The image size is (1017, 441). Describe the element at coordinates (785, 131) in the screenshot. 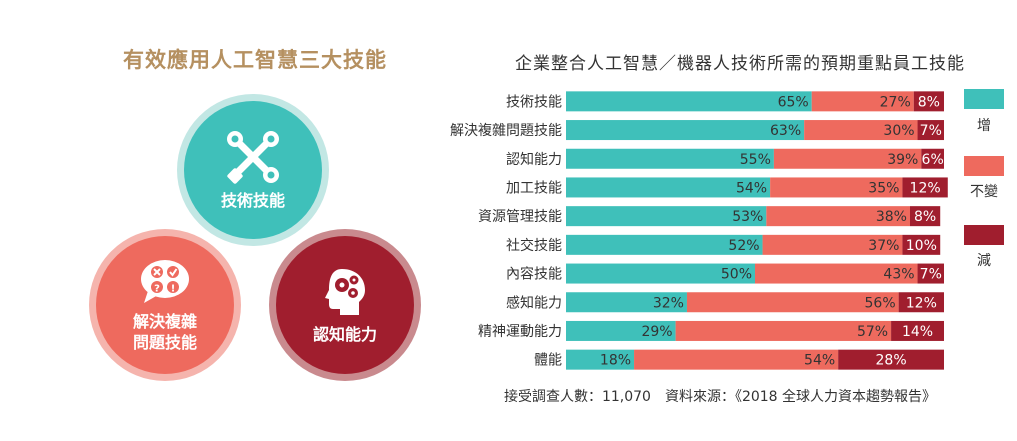

I see `data-label: 63%` at that location.